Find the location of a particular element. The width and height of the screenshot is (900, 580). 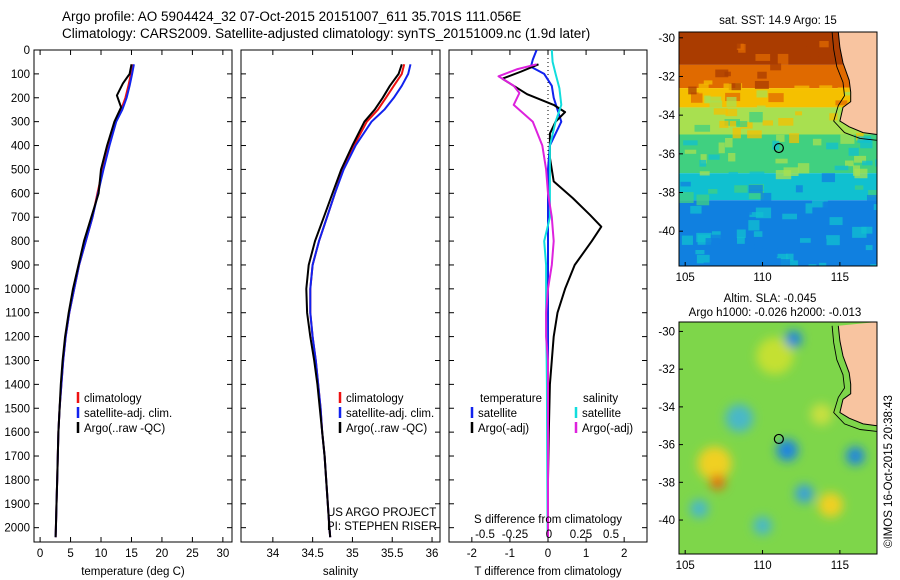

x-tick-label: 20 is located at coordinates (162, 554).